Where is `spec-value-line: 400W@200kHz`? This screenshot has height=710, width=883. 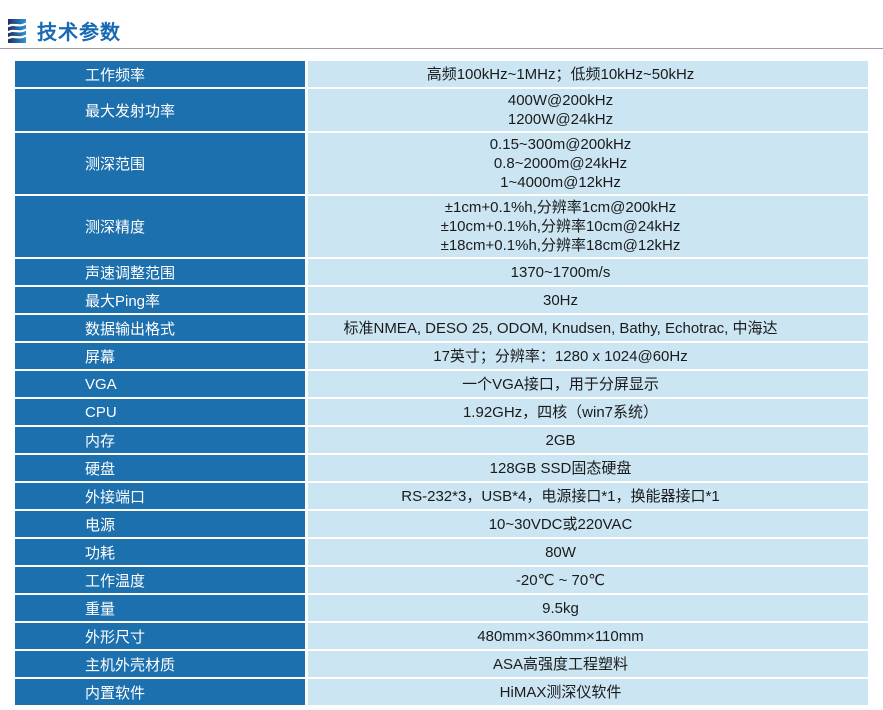 spec-value-line: 400W@200kHz is located at coordinates (560, 100).